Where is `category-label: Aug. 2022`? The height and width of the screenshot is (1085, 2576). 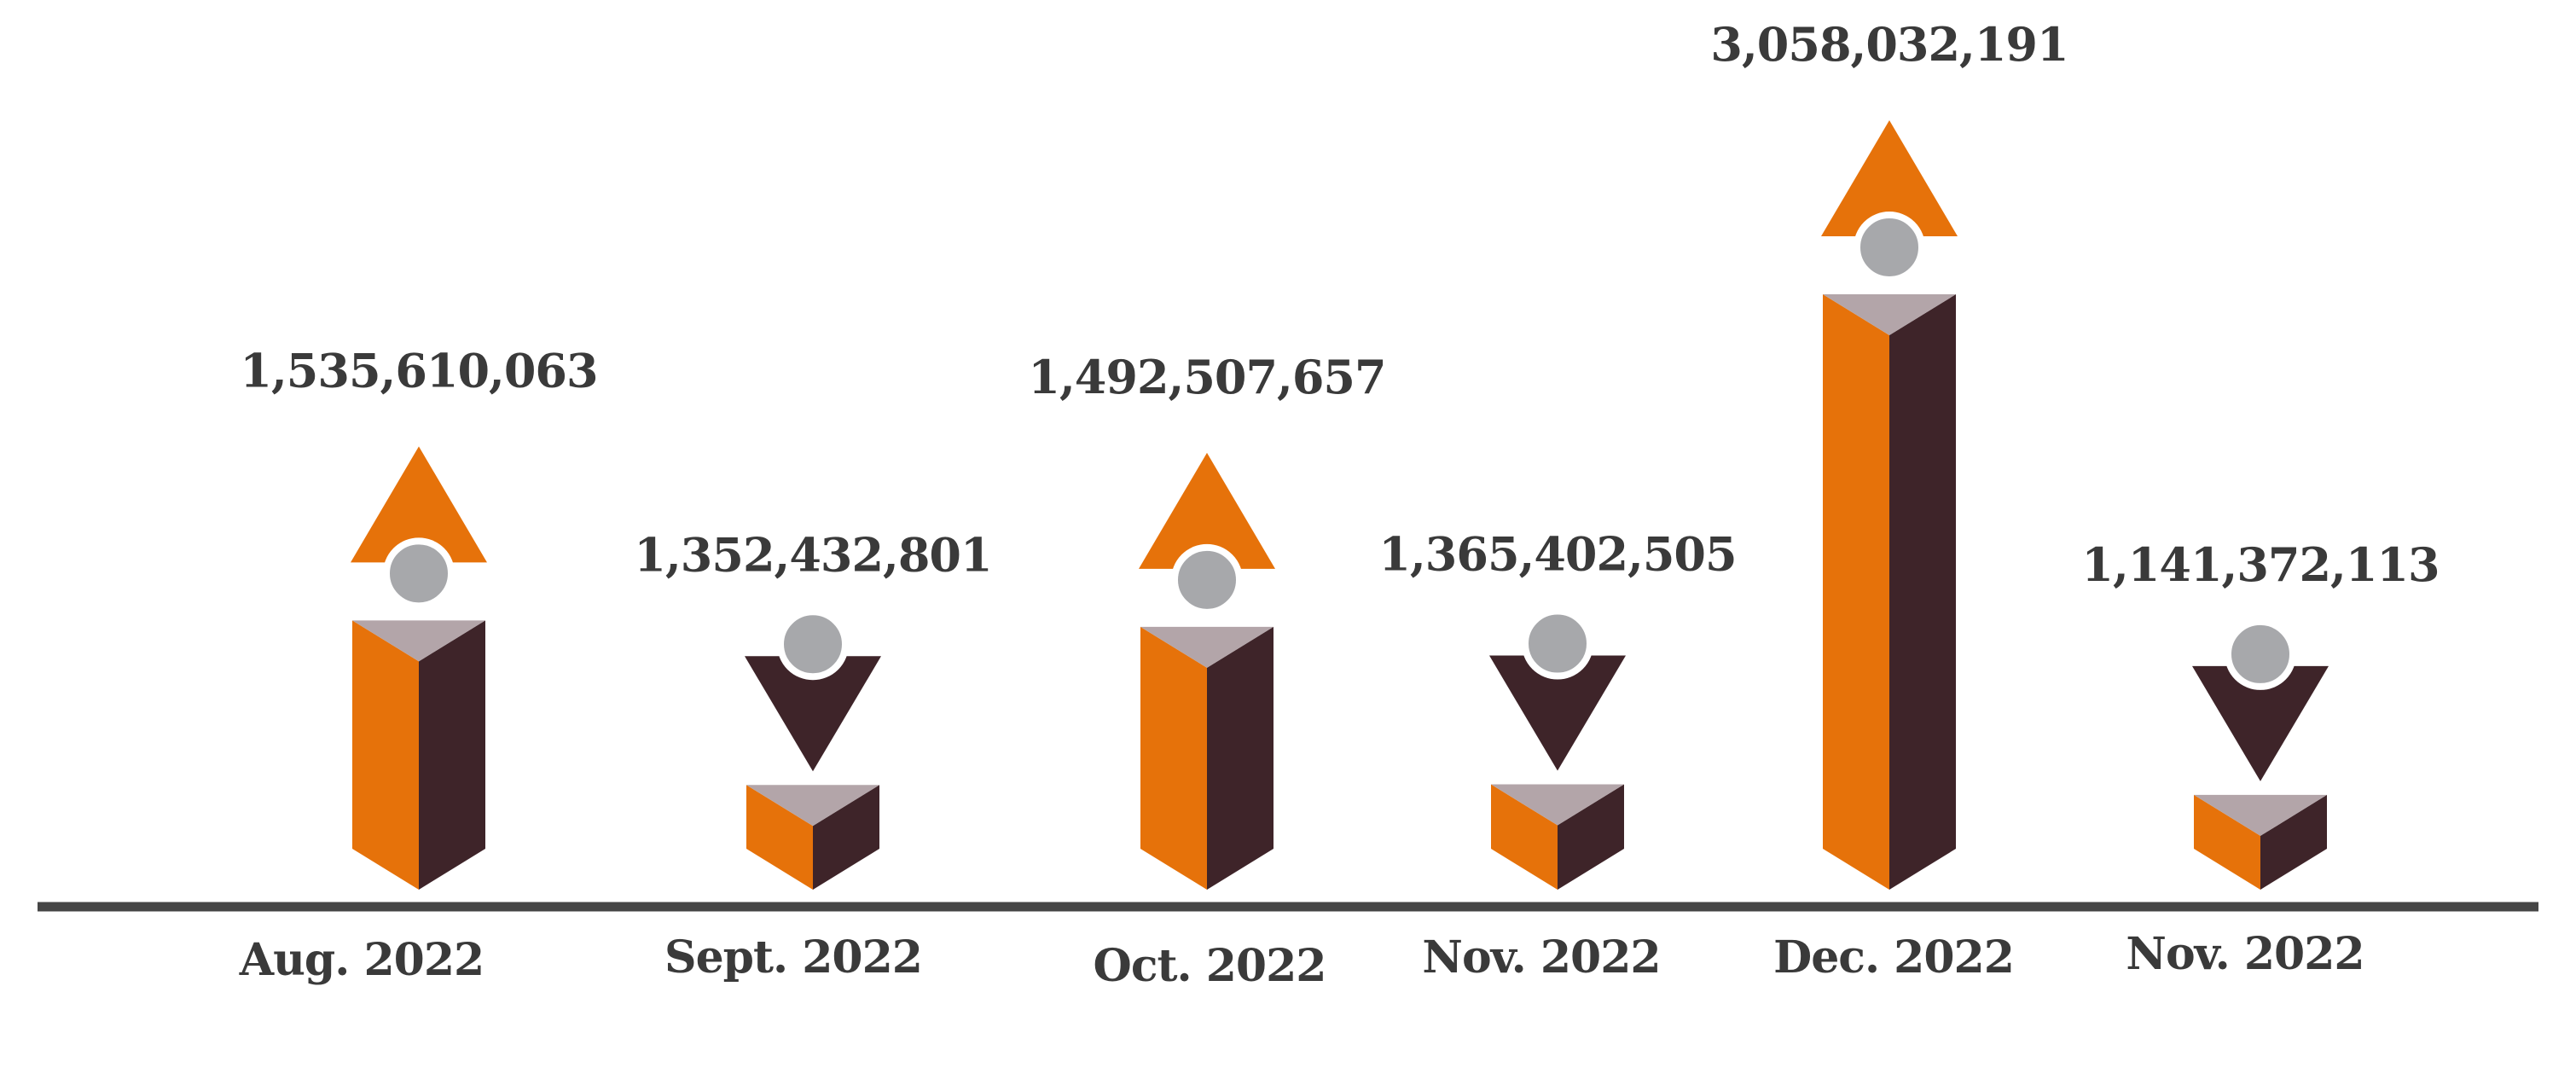 category-label: Aug. 2022 is located at coordinates (361, 960).